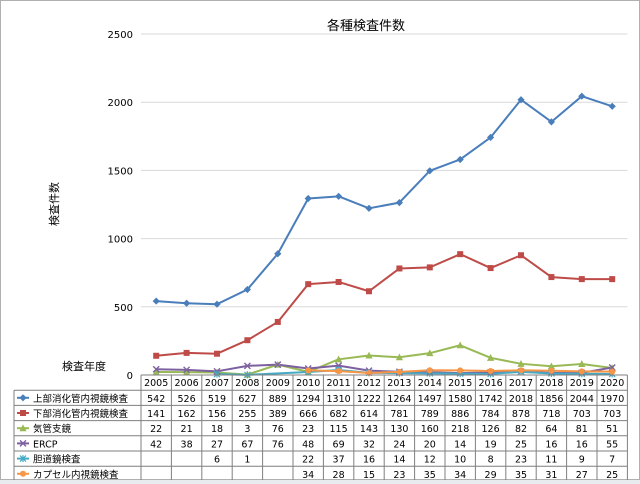 This screenshot has width=640, height=484. What do you see at coordinates (460, 429) in the screenshot?
I see `data-label: 218` at bounding box center [460, 429].